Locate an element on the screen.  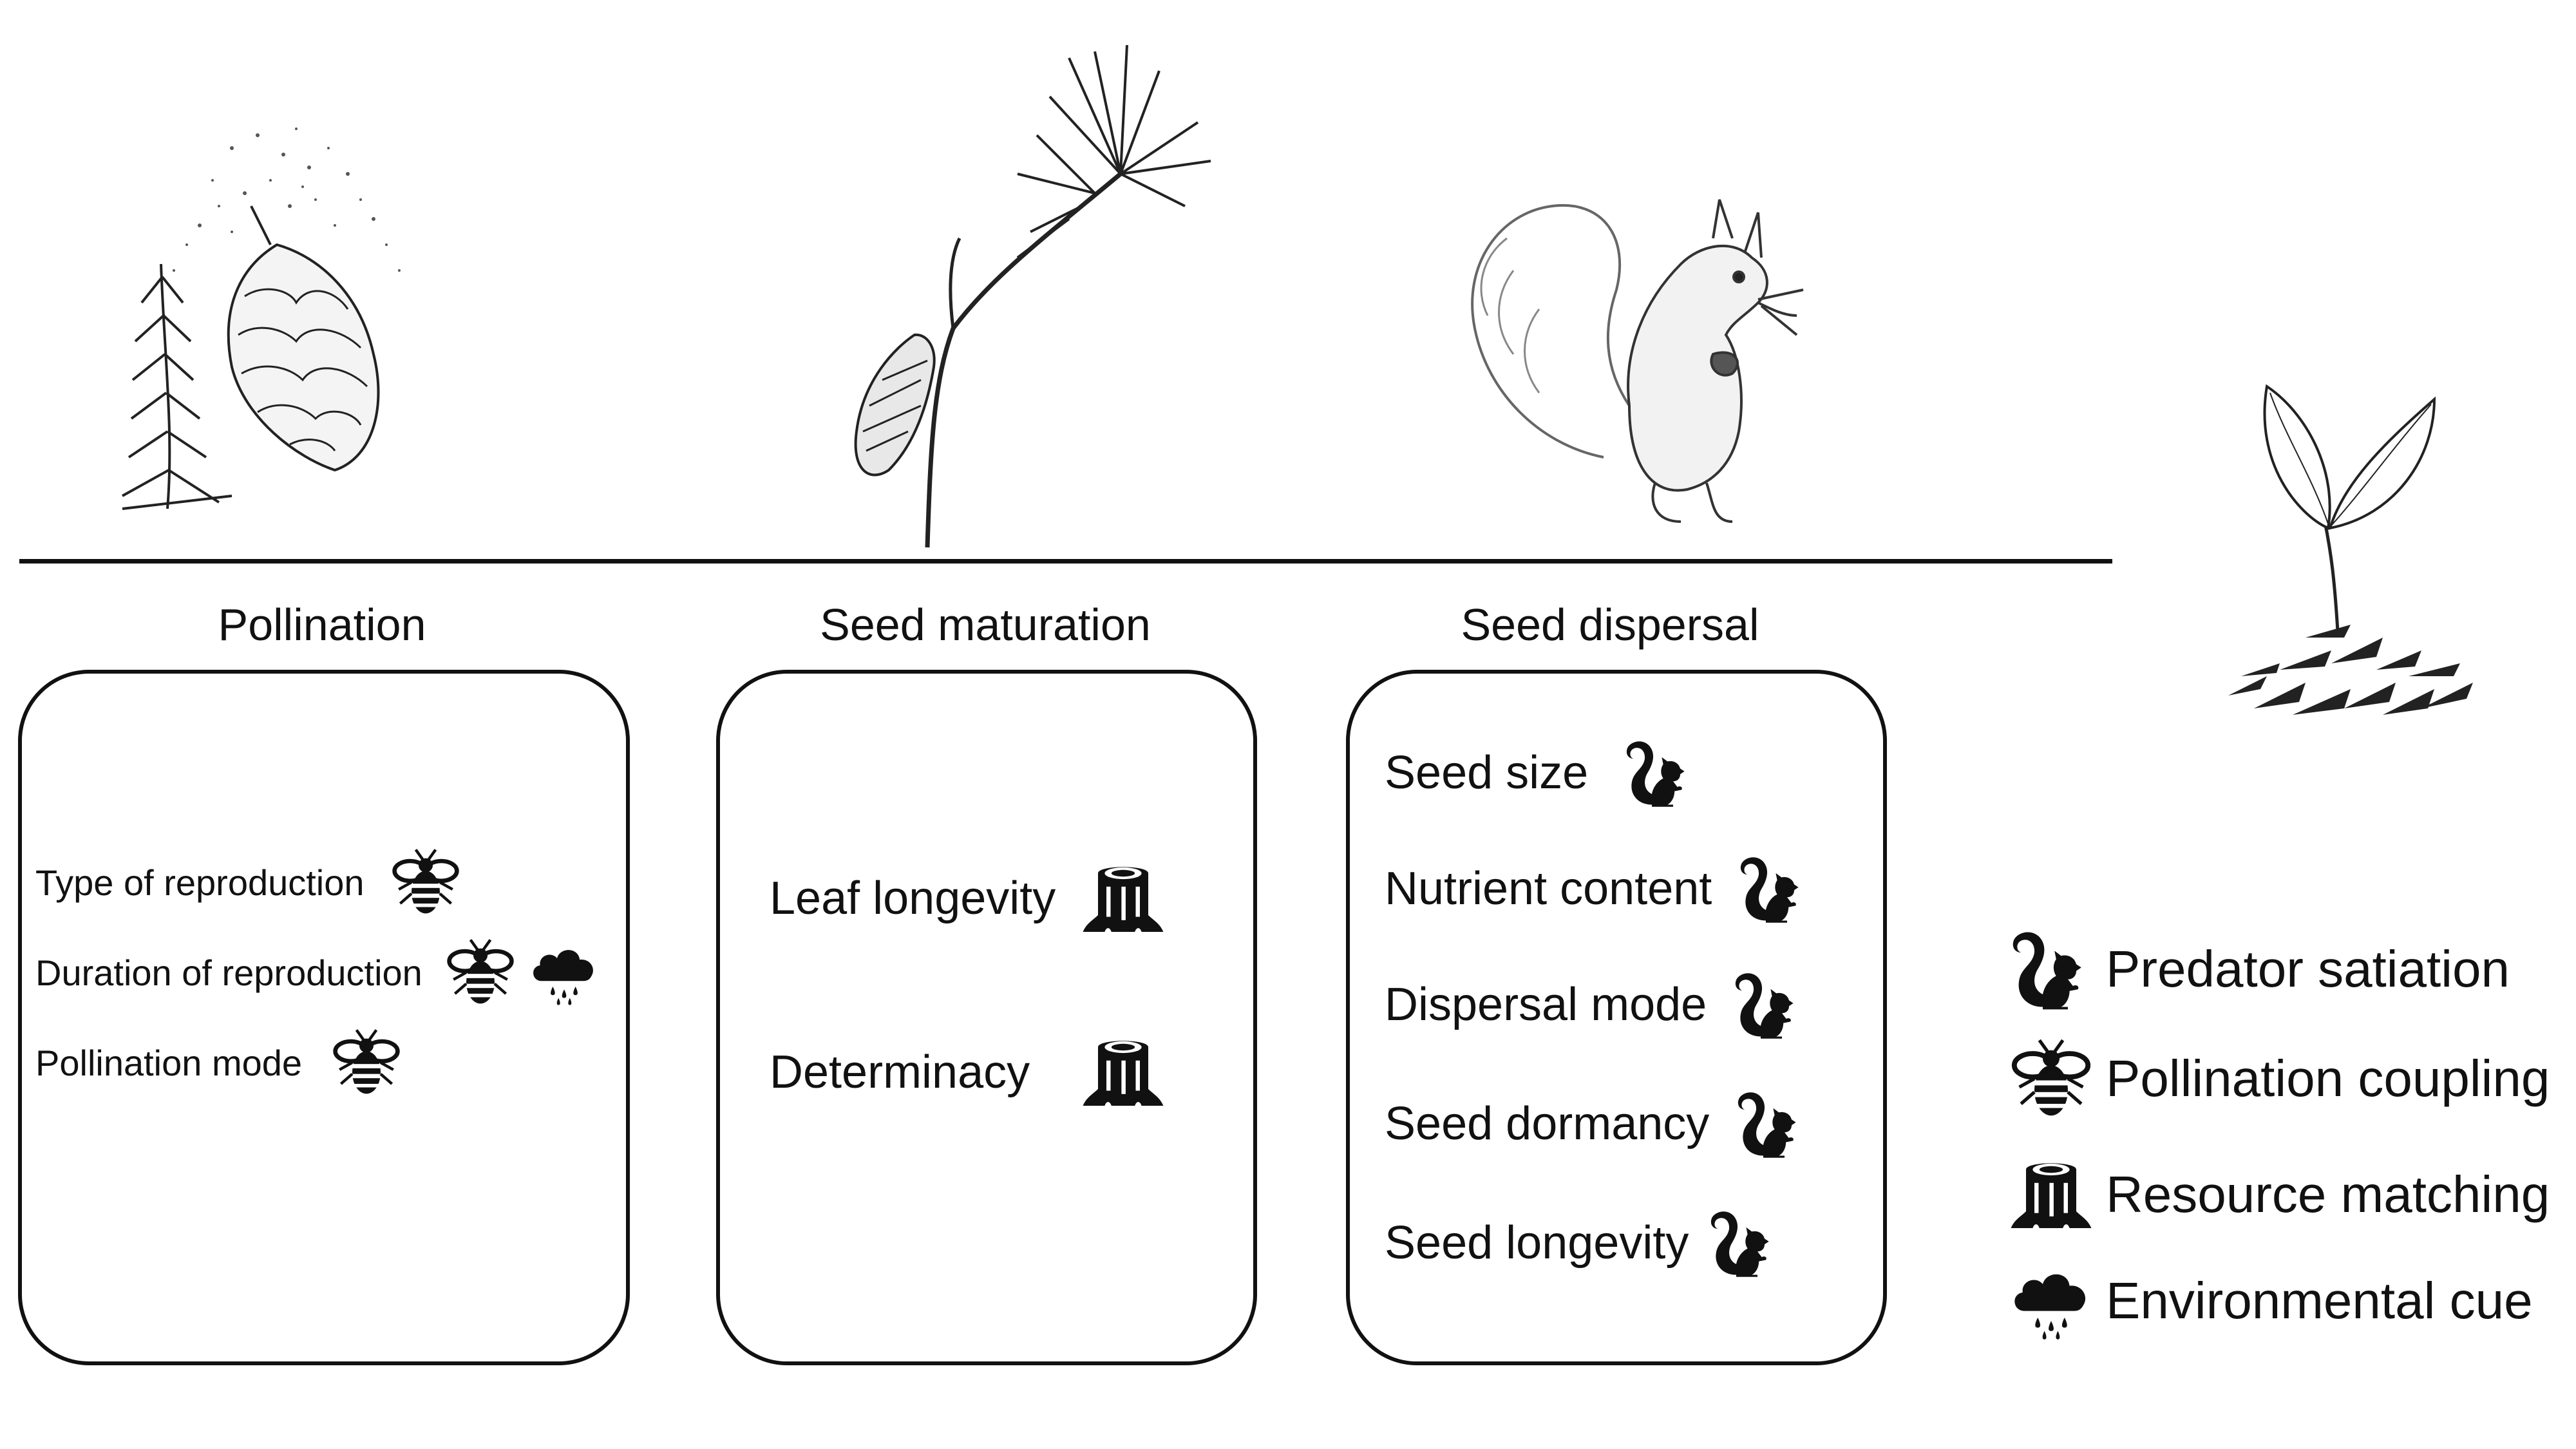
stage-title-seed-maturation: Seed maturation is located at coordinates (985, 625).